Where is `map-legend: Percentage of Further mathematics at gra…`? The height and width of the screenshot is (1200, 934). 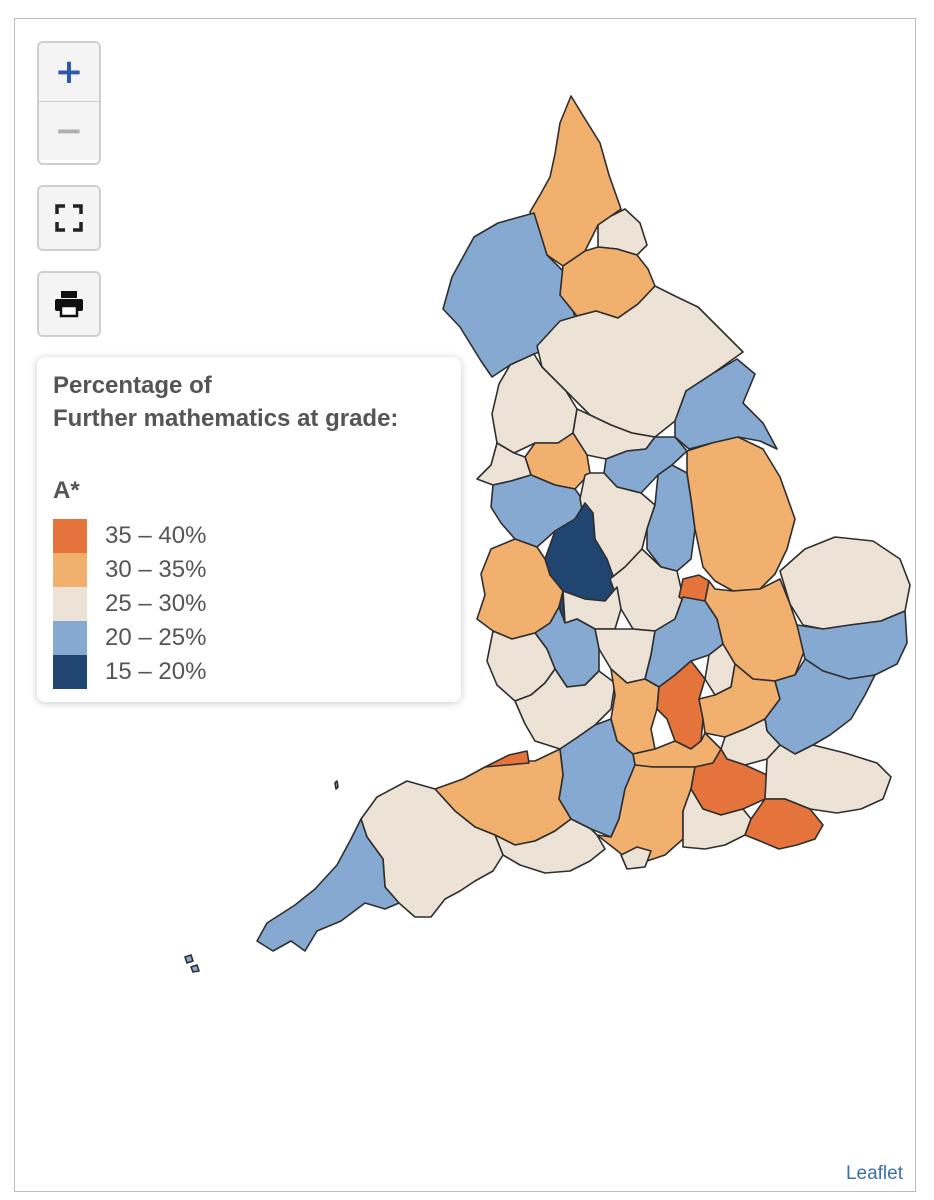 map-legend: Percentage of Further mathematics at gra… is located at coordinates (249, 529).